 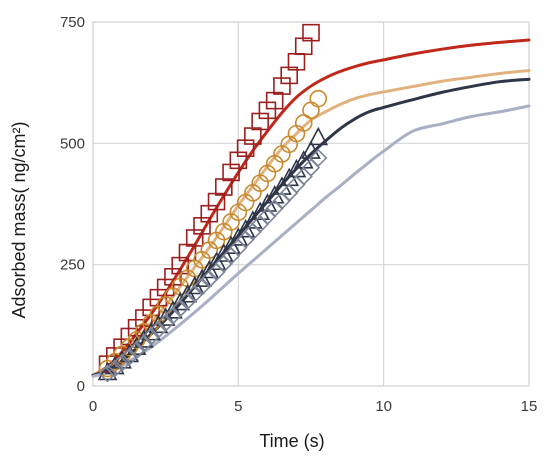 I want to click on x-tick-label: 10, so click(x=383, y=406).